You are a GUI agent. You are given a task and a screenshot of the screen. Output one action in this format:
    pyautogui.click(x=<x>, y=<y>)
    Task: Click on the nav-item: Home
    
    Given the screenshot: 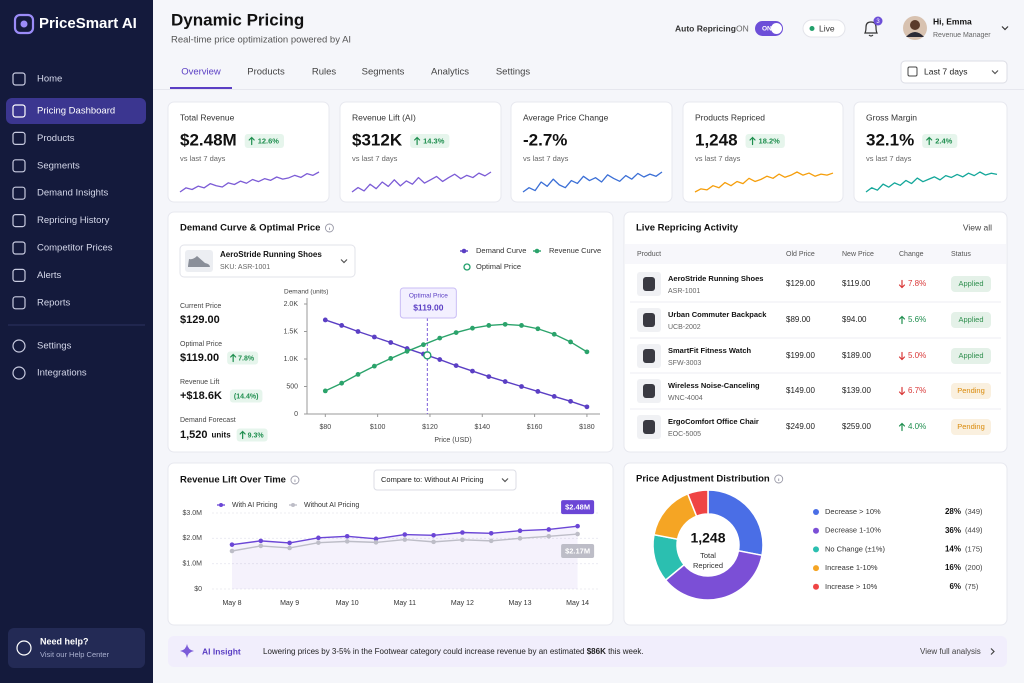 What is the action you would take?
    pyautogui.click(x=49, y=79)
    